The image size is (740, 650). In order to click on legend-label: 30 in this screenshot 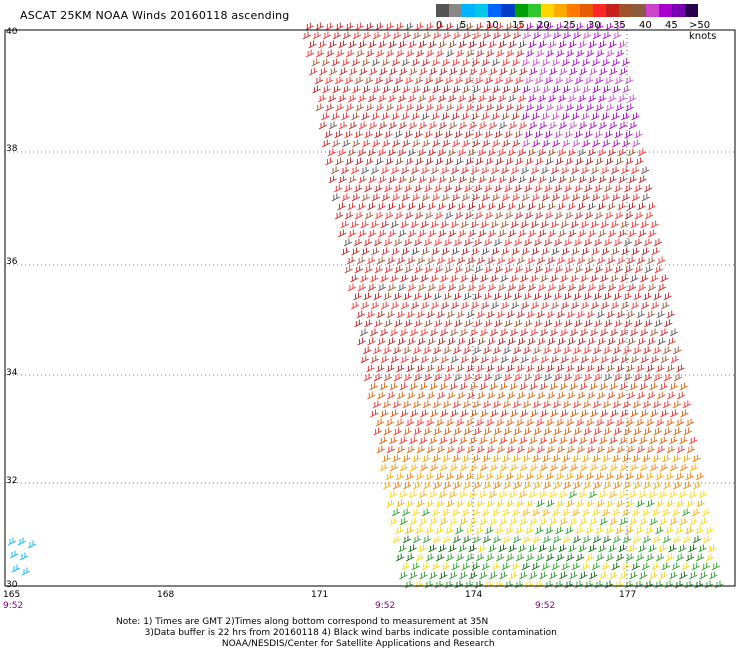, I will do `click(594, 25)`.